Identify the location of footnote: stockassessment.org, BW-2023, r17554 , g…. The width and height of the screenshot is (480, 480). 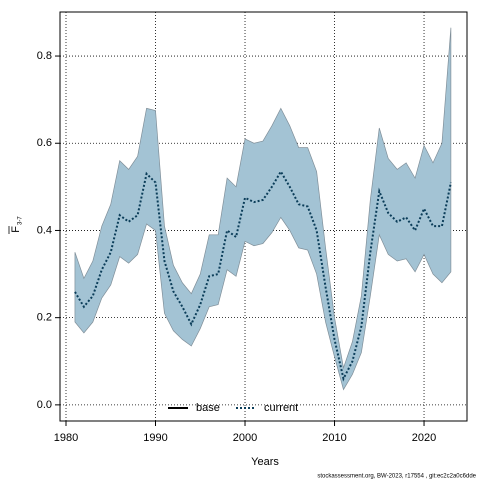
(396, 477).